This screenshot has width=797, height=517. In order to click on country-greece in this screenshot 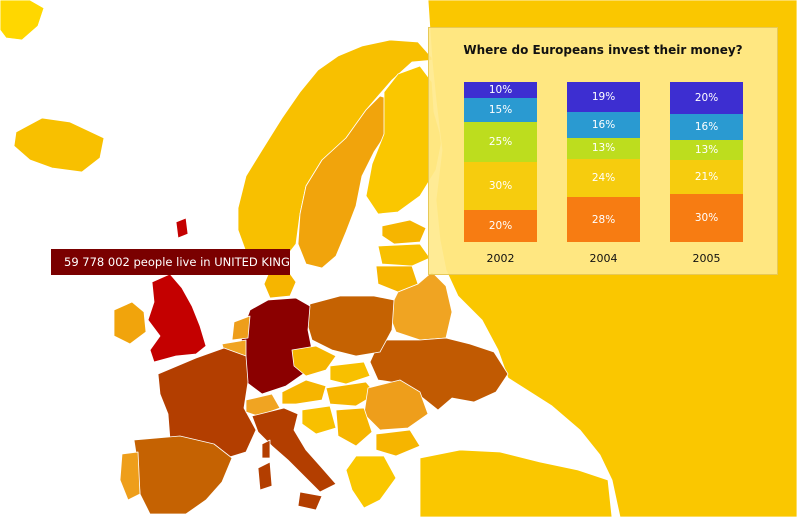, I will do `click(371, 482)`.